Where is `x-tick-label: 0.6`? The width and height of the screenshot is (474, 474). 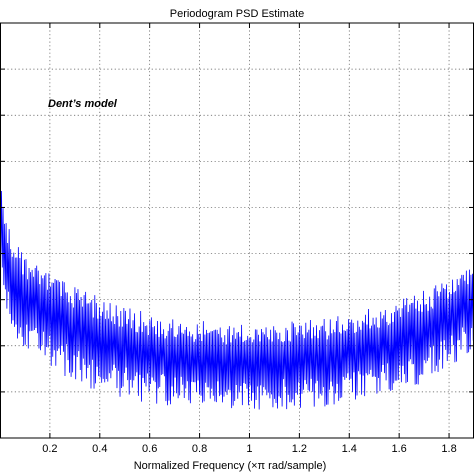
x-tick-label: 0.6 is located at coordinates (149, 449).